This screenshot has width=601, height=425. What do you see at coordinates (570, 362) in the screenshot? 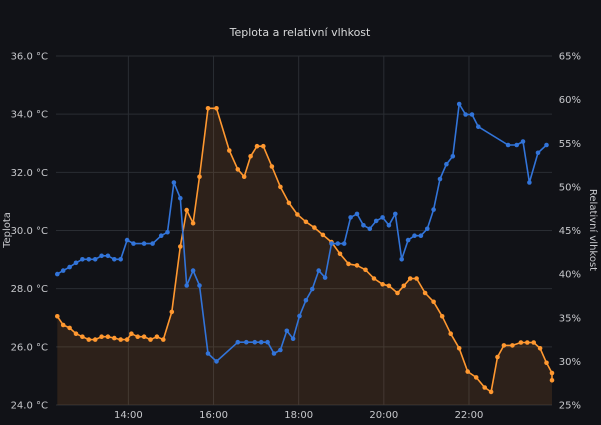
I see `y-right-tick-label: 30%` at bounding box center [570, 362].